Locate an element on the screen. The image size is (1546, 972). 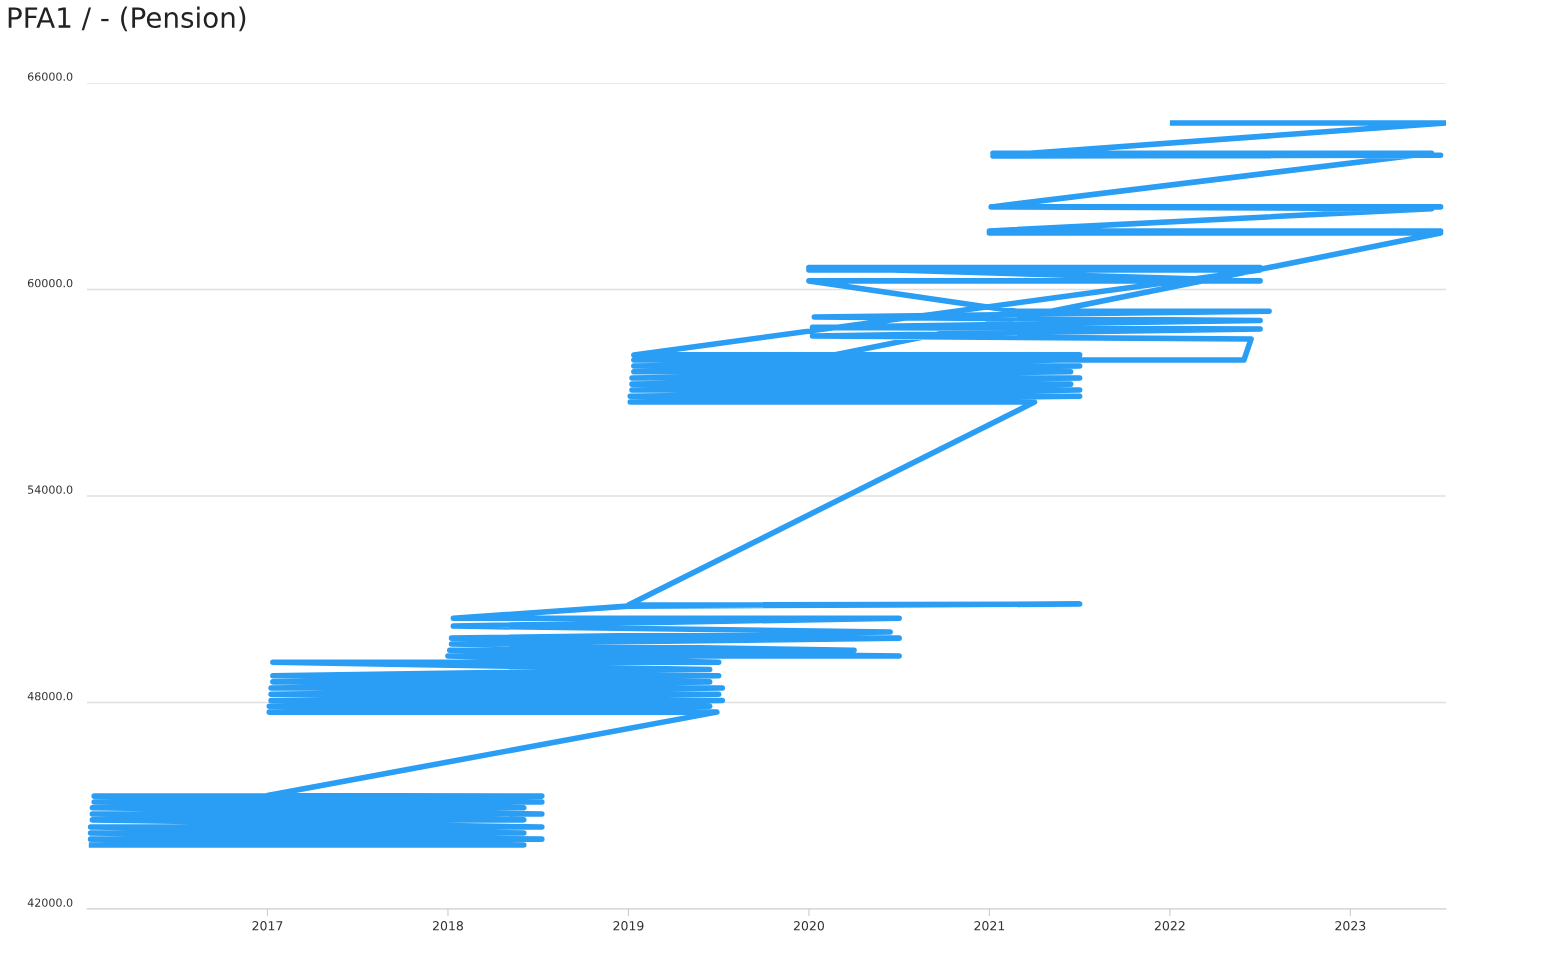
x-tick-label: 2022 is located at coordinates (1169, 926).